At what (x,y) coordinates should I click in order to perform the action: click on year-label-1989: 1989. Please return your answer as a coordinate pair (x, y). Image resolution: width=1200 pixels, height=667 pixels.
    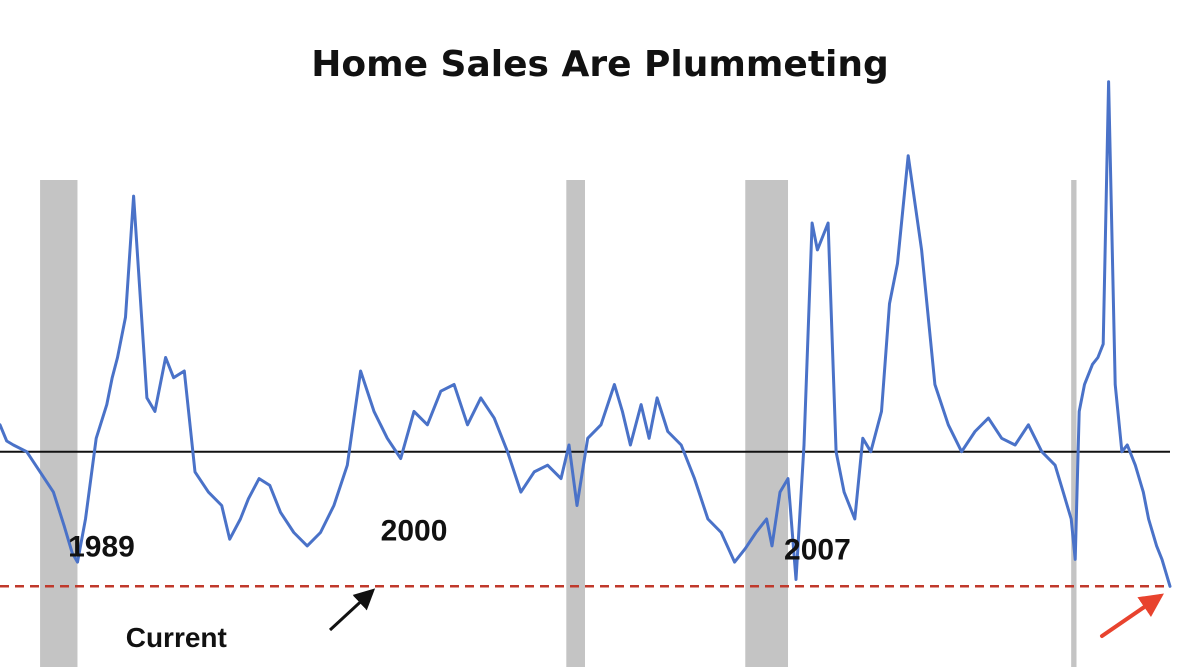
    Looking at the image, I should click on (101, 547).